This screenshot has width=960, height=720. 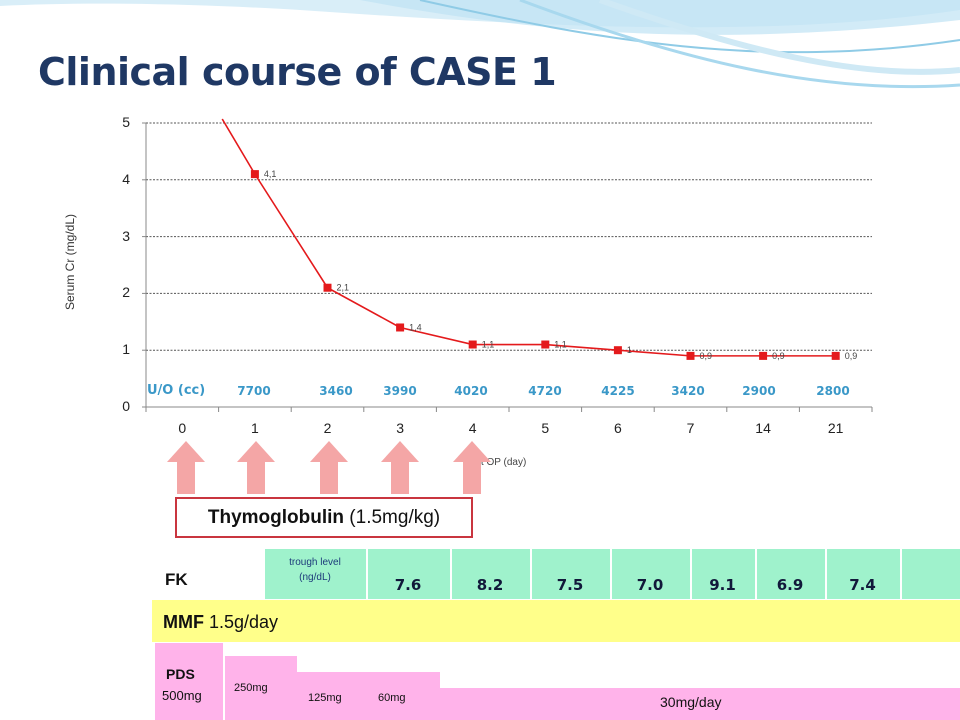 I want to click on uo-value-8: 2800, so click(x=833, y=391).